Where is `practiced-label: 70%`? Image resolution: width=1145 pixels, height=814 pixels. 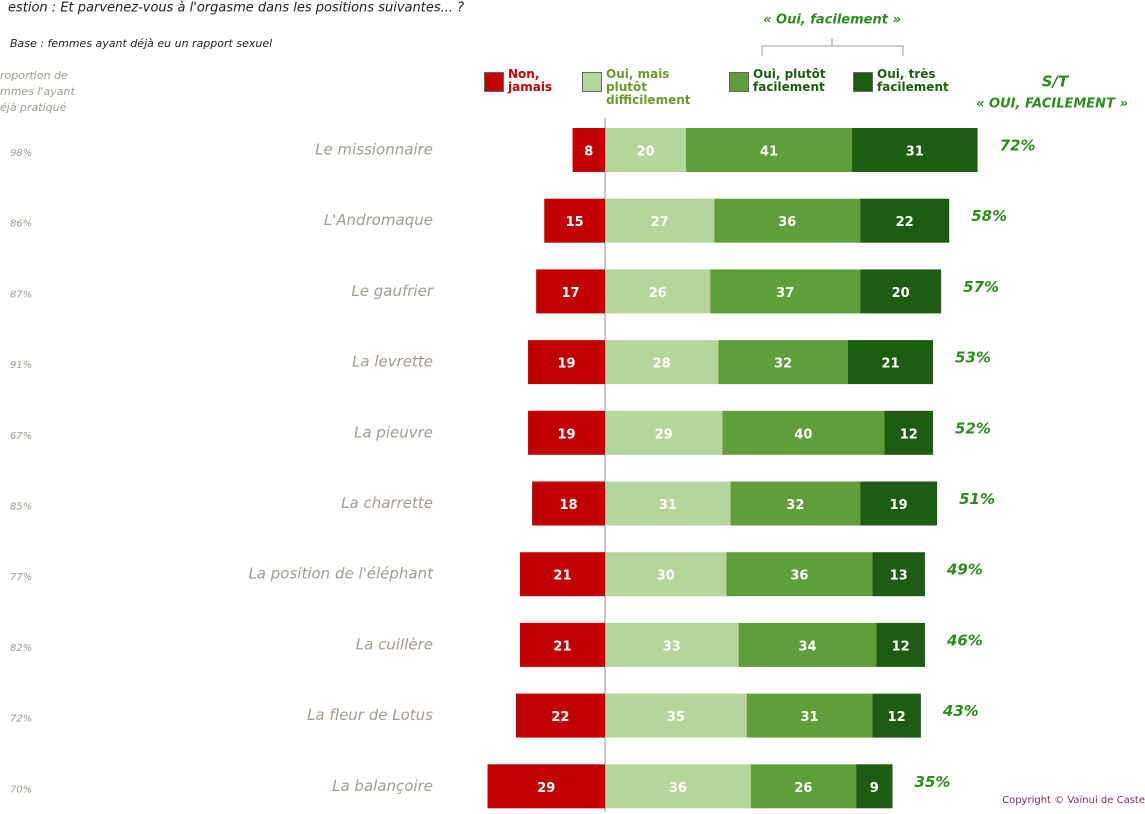 practiced-label: 70% is located at coordinates (21, 789).